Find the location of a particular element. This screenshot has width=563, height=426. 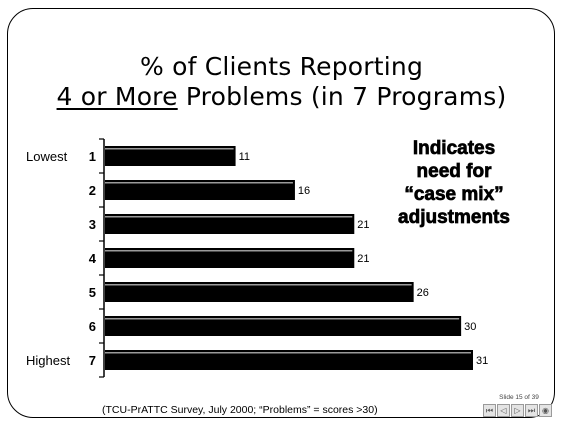

value-label: 16 is located at coordinates (304, 191).